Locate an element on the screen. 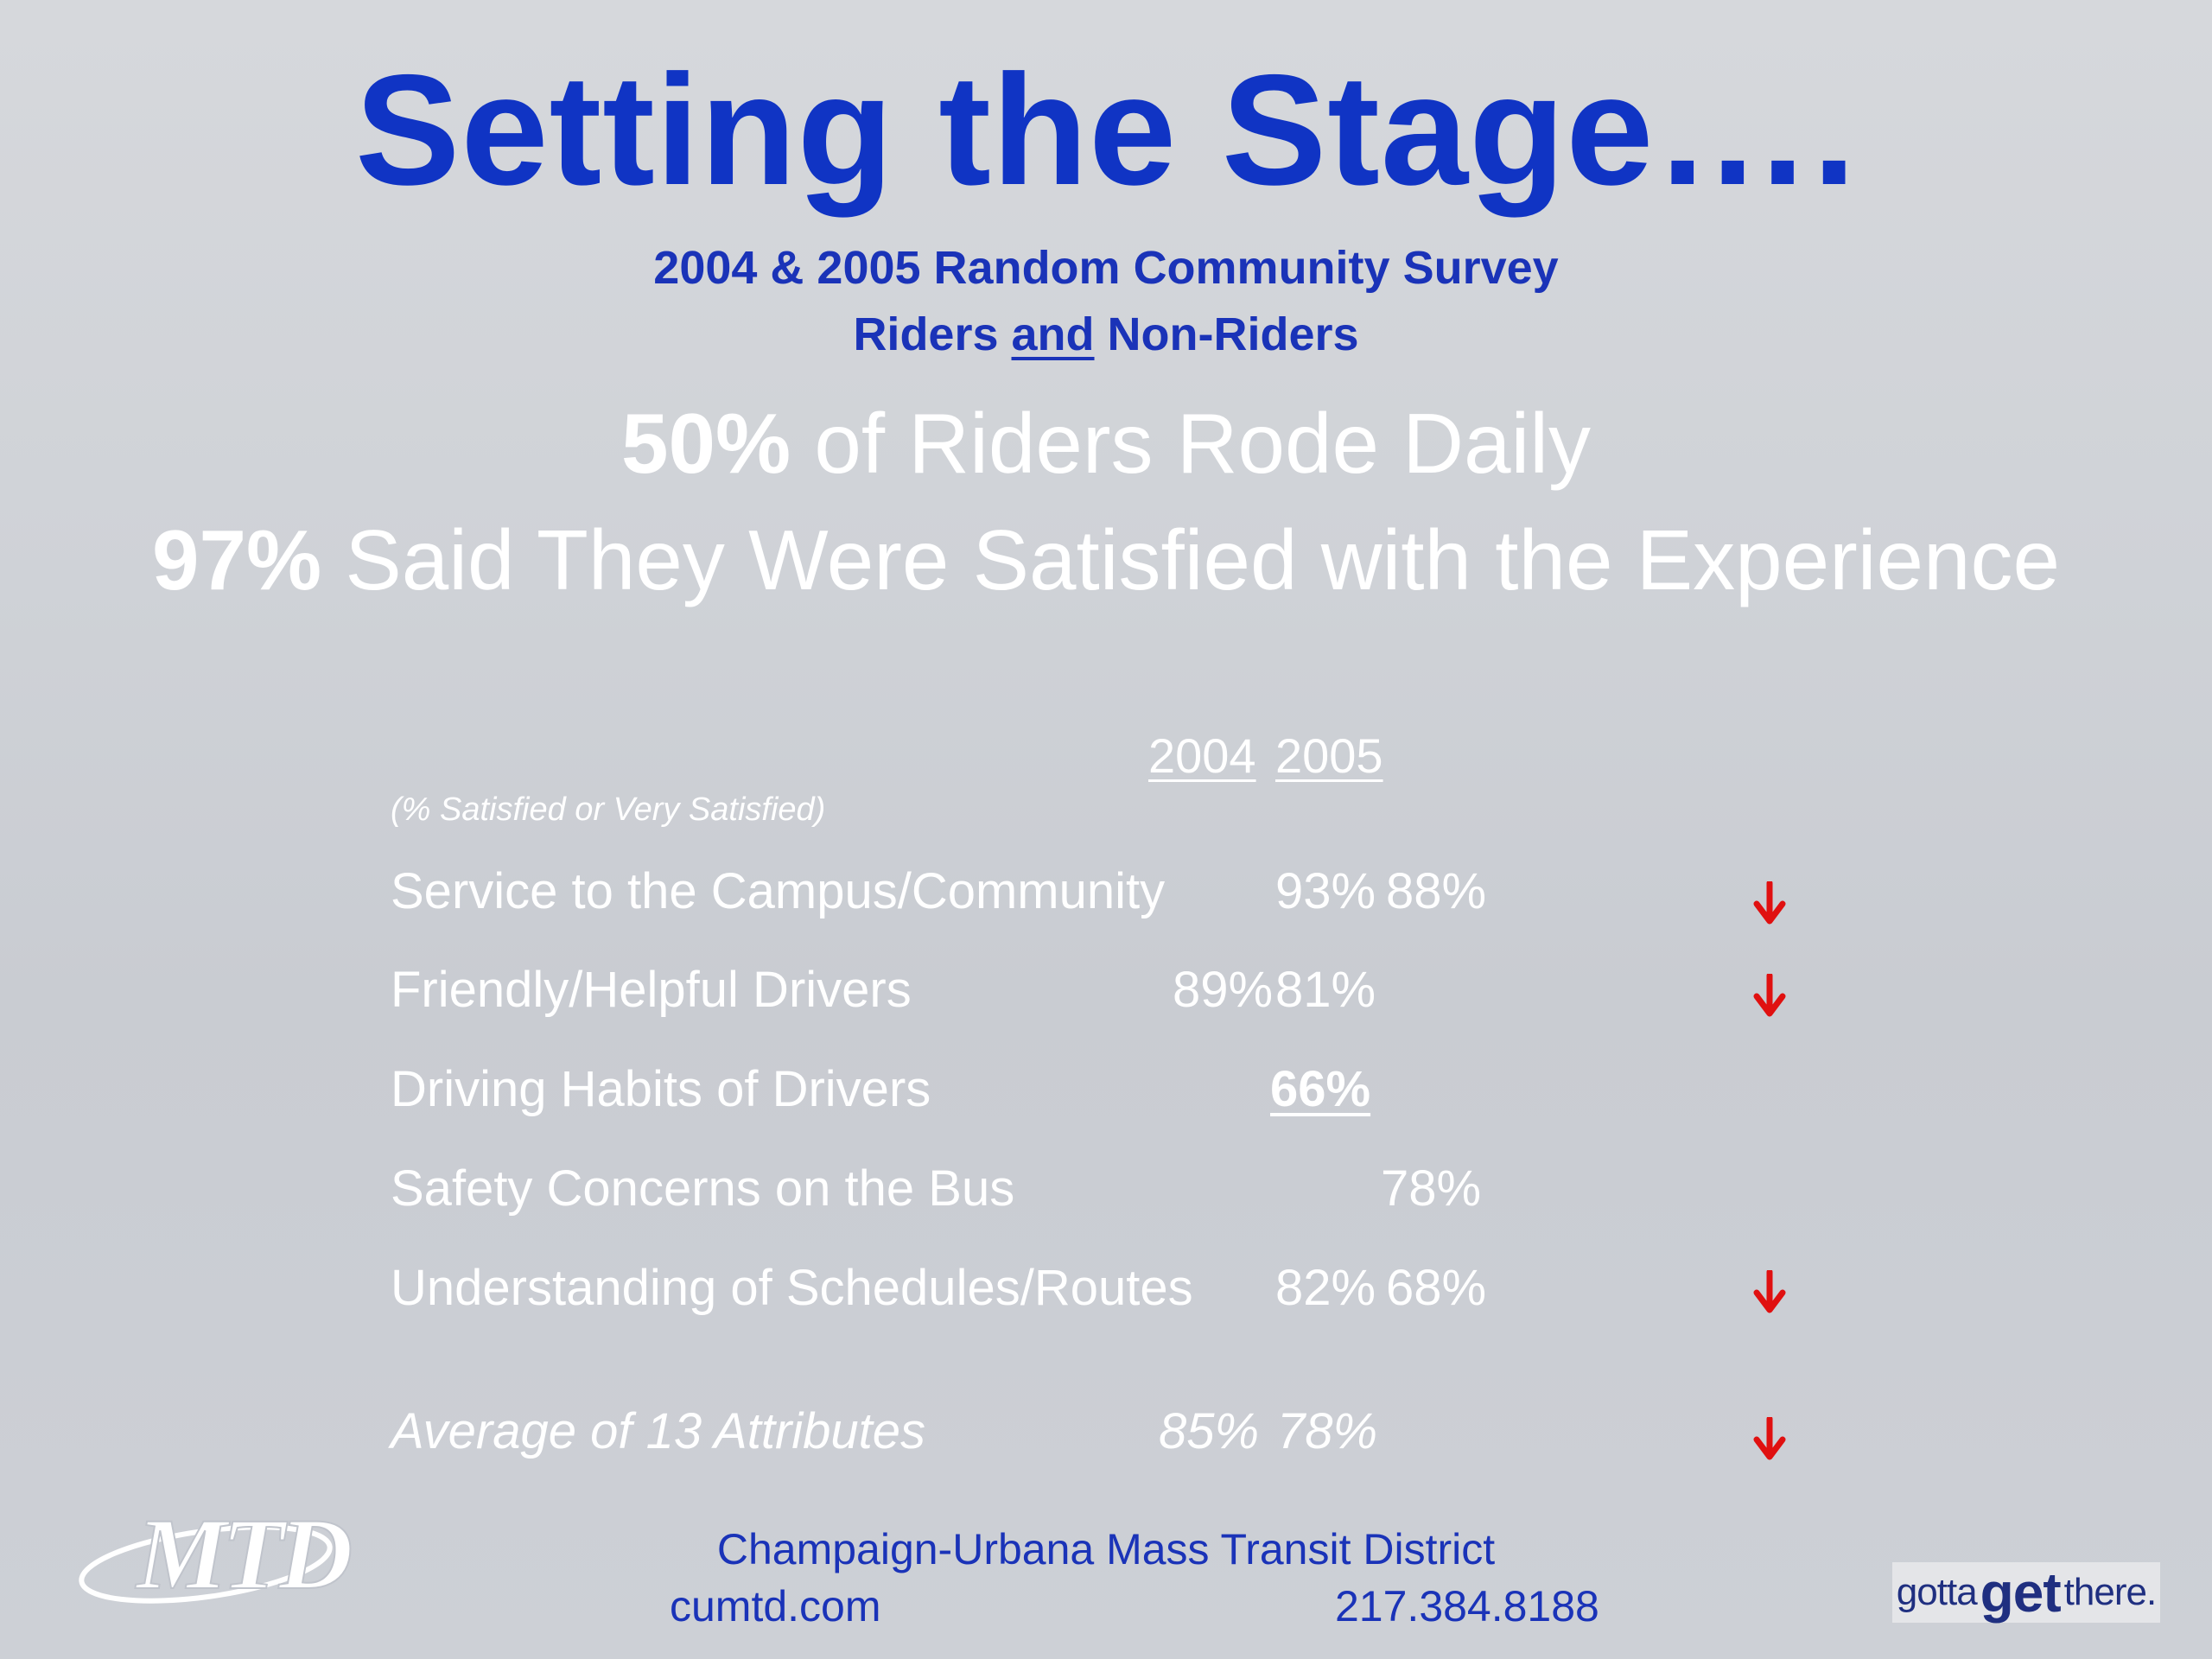  year-2005-header: 2005 is located at coordinates (1329, 755).